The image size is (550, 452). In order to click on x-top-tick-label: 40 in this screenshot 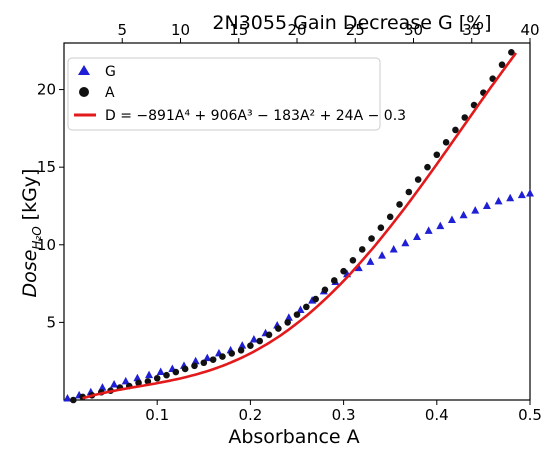, I will do `click(529, 30)`.